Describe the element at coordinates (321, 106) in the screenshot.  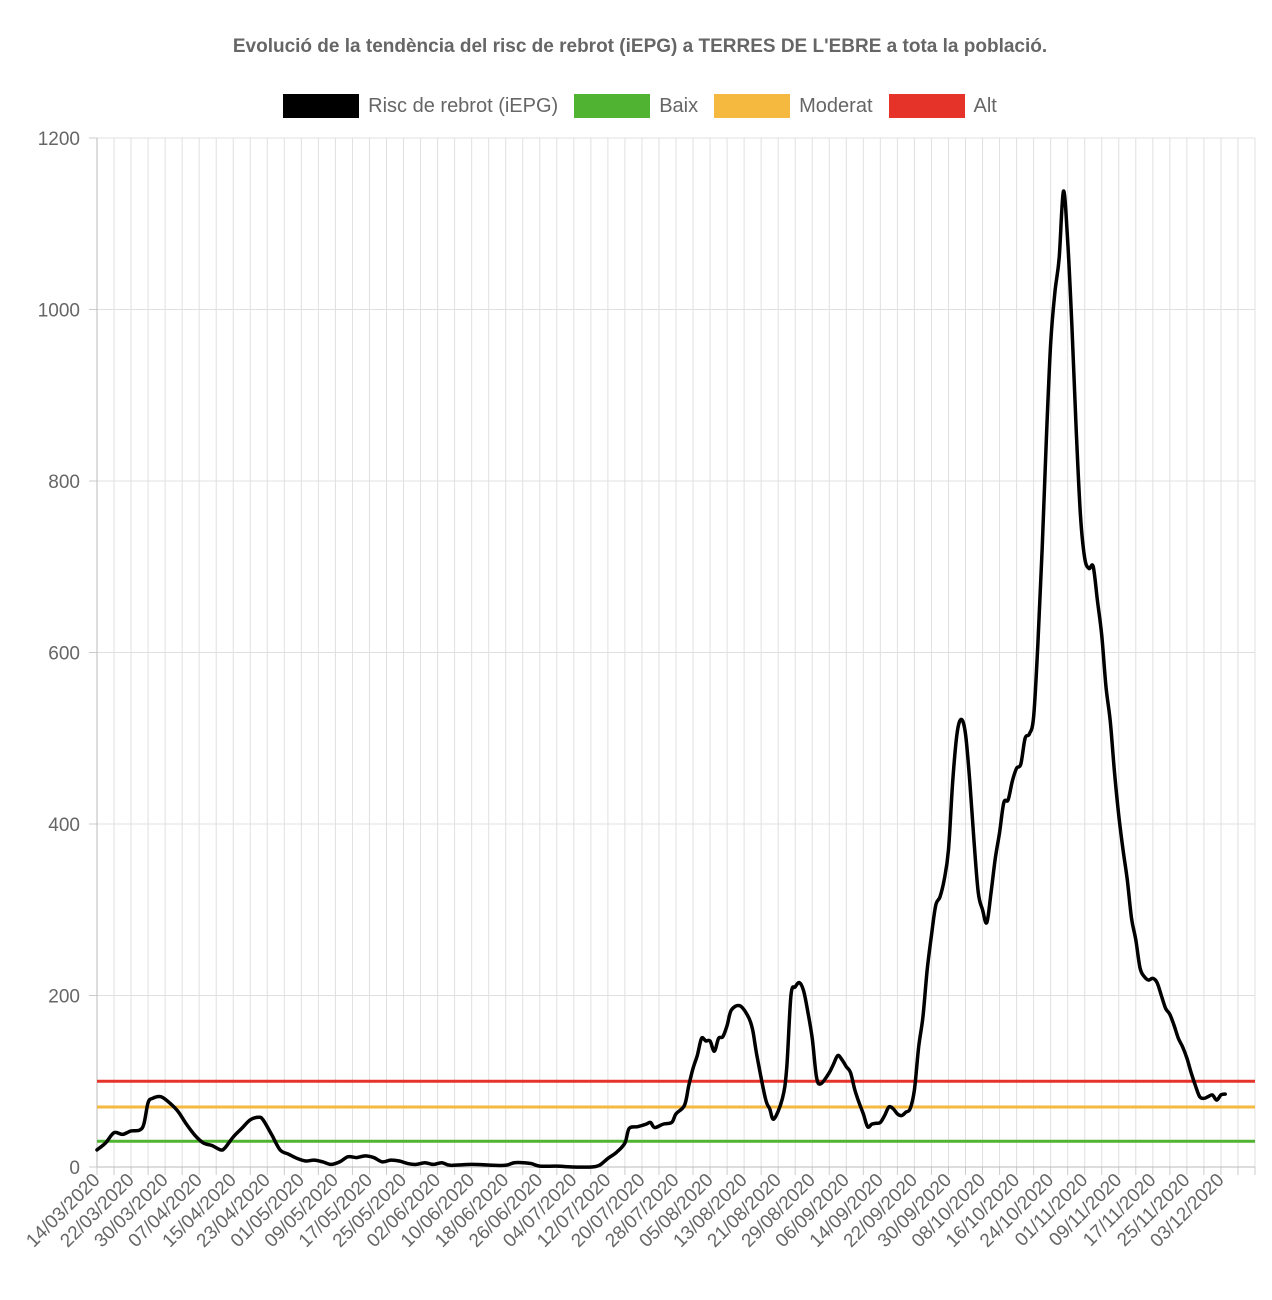
I see `legend-swatch-iepg` at that location.